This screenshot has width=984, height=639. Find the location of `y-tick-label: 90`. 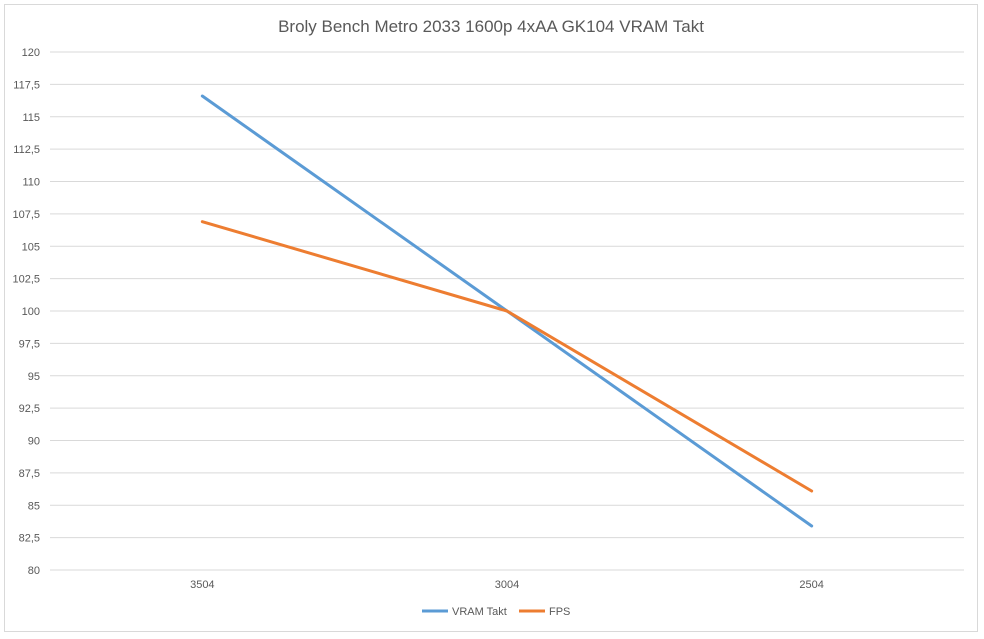

y-tick-label: 90 is located at coordinates (34, 442).